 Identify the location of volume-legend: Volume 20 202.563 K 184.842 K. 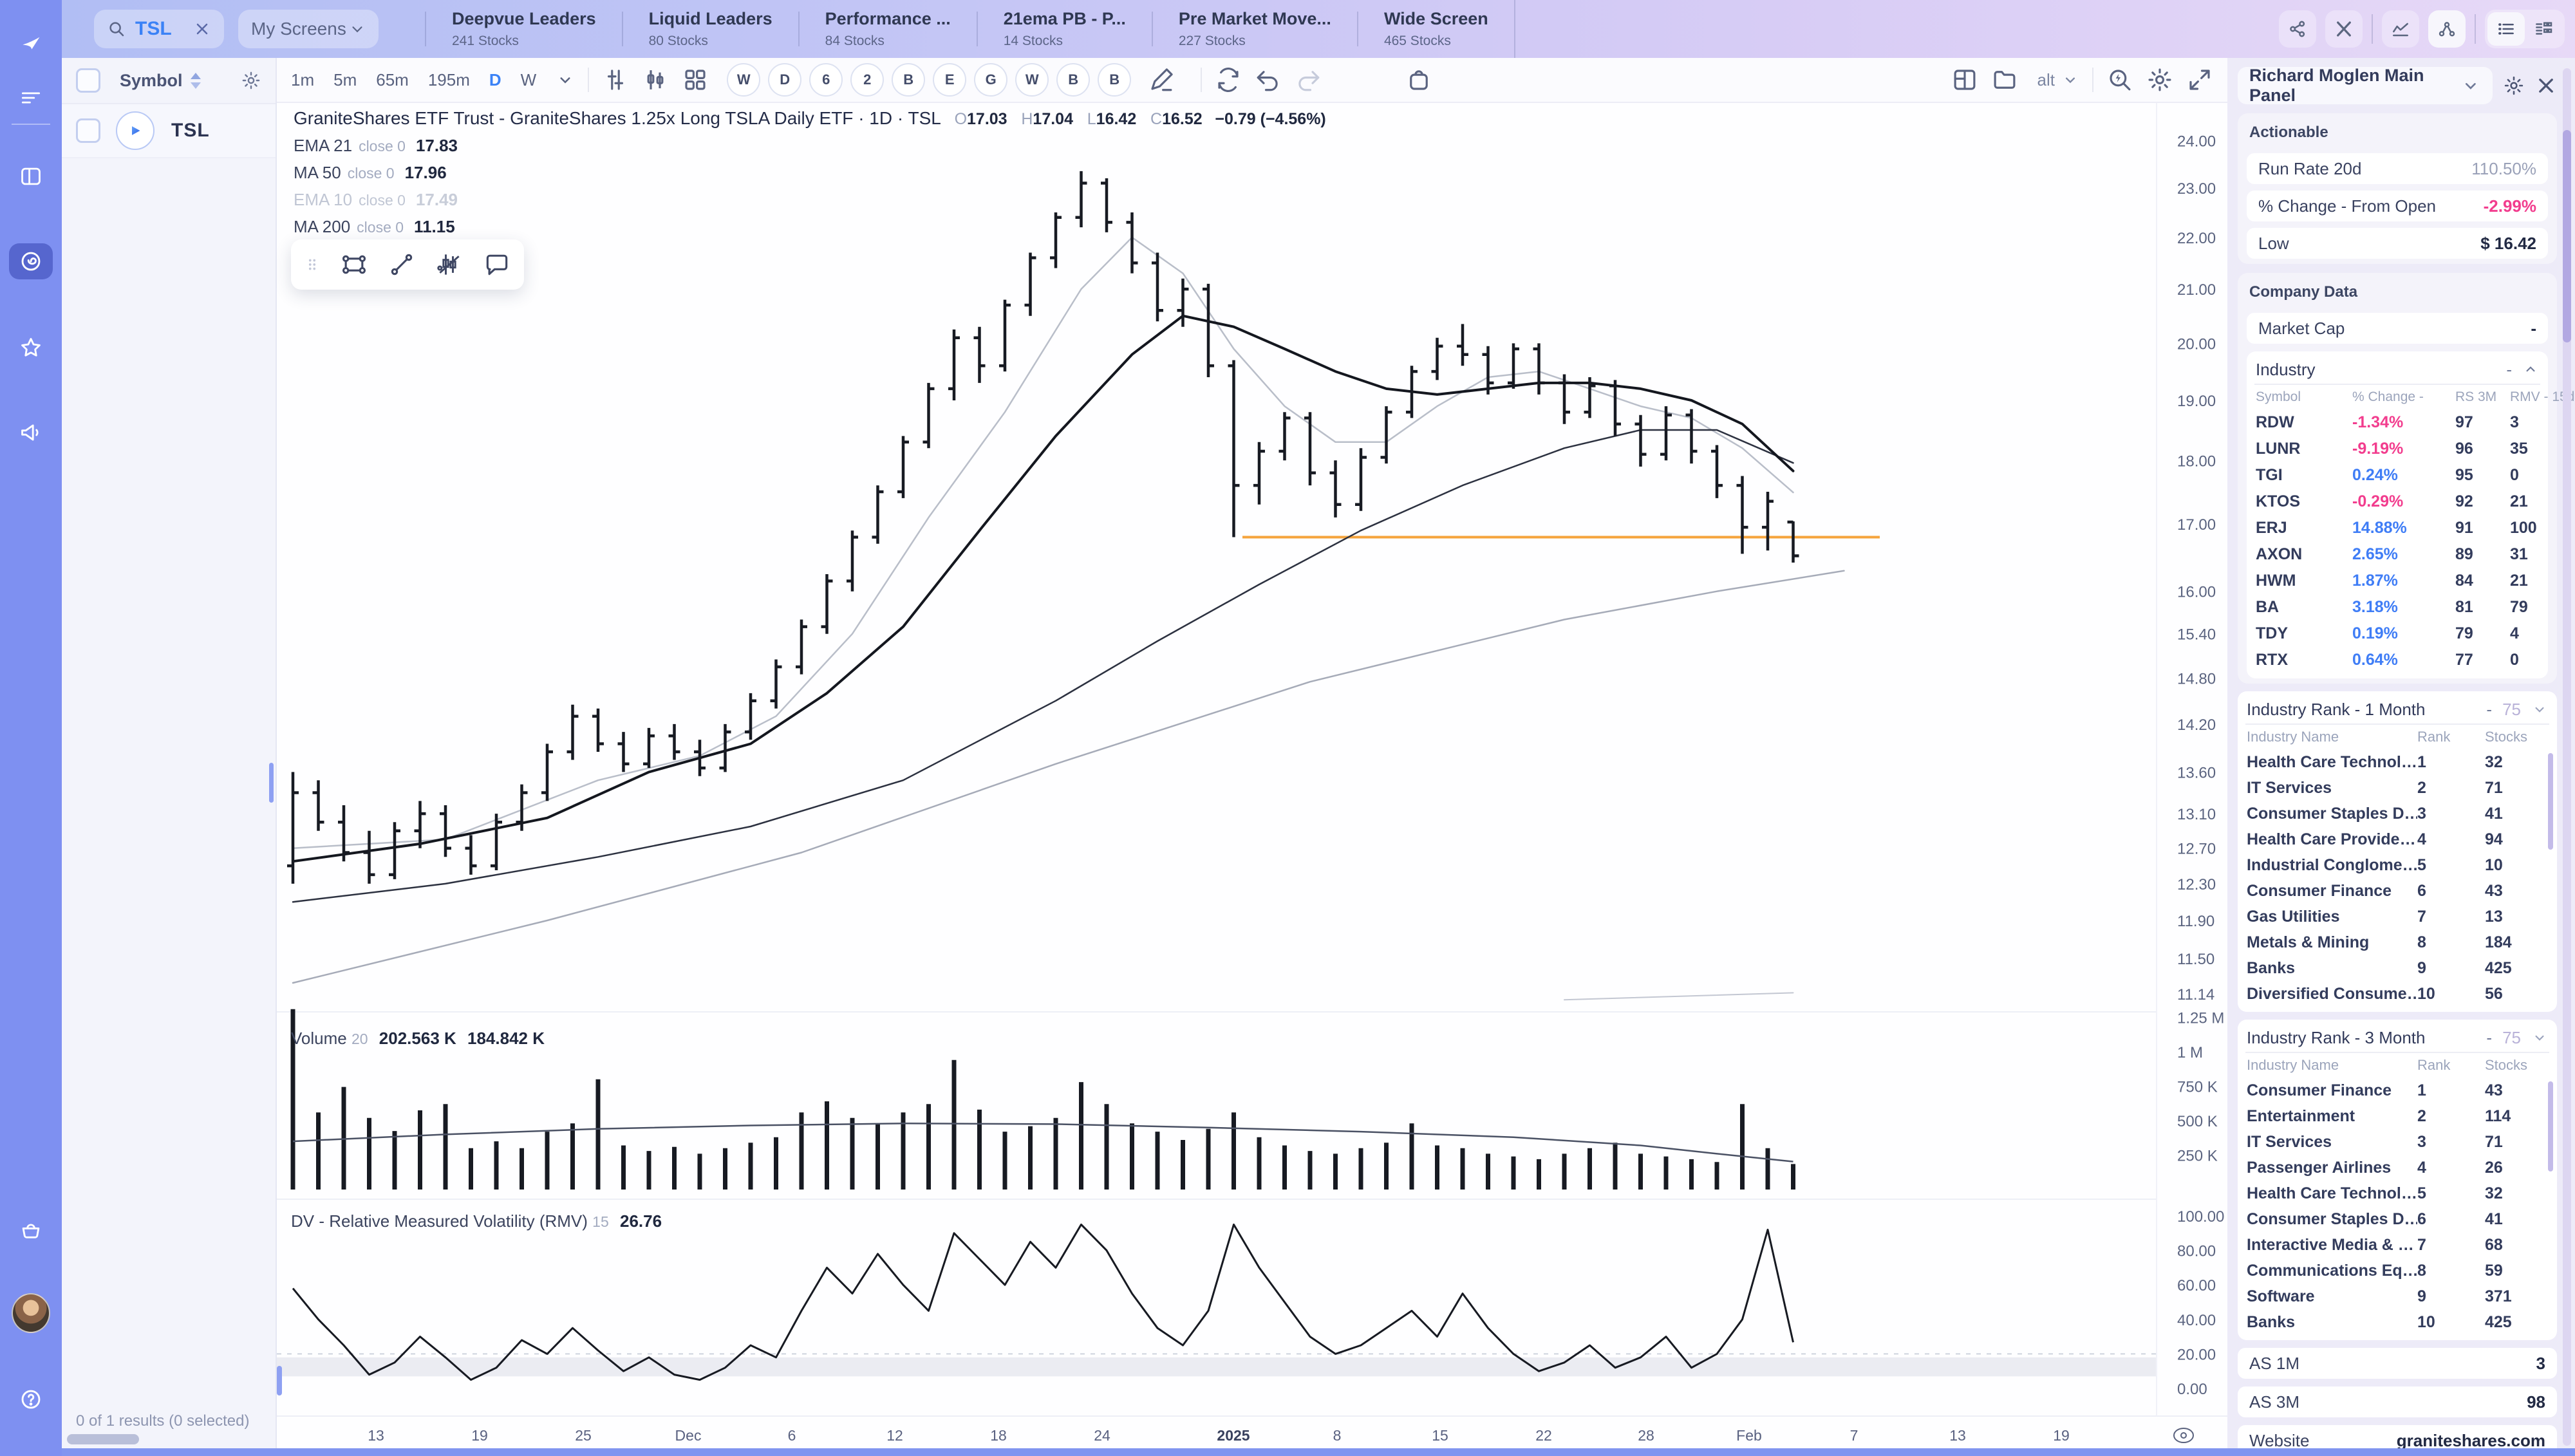
(418, 1039).